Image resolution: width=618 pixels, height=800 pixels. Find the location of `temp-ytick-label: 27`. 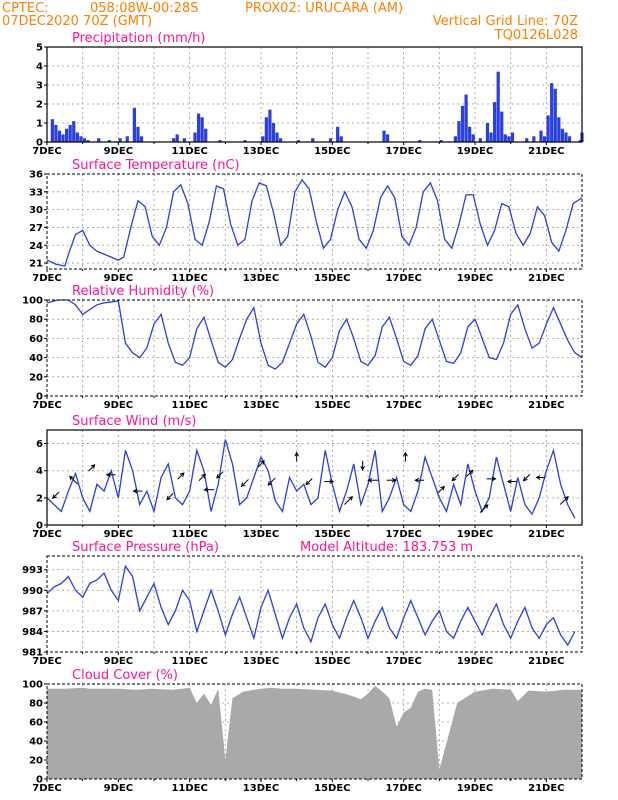

temp-ytick-label: 27 is located at coordinates (36, 228).